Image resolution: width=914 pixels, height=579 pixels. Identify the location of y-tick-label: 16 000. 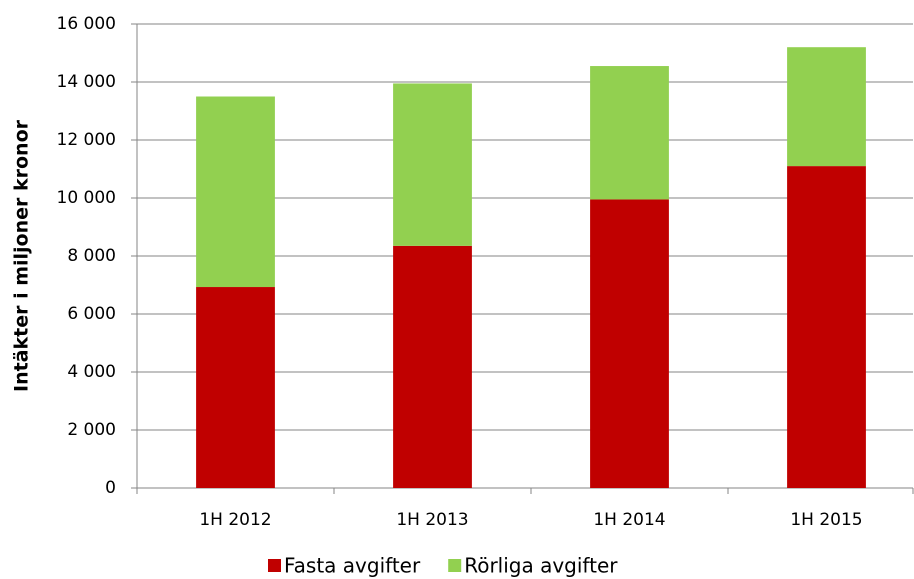
(86, 24).